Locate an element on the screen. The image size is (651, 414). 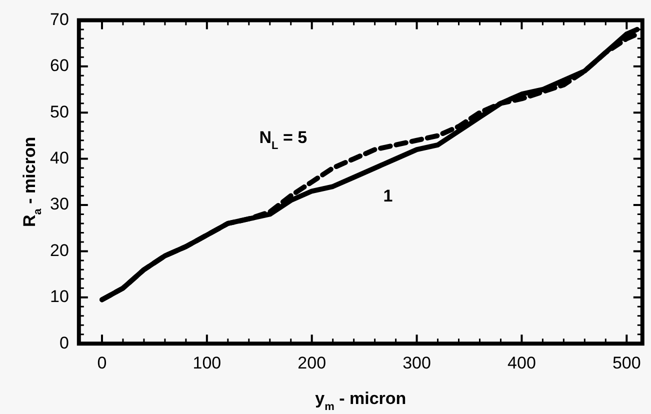
y-tick-label: 40 is located at coordinates (59, 158).